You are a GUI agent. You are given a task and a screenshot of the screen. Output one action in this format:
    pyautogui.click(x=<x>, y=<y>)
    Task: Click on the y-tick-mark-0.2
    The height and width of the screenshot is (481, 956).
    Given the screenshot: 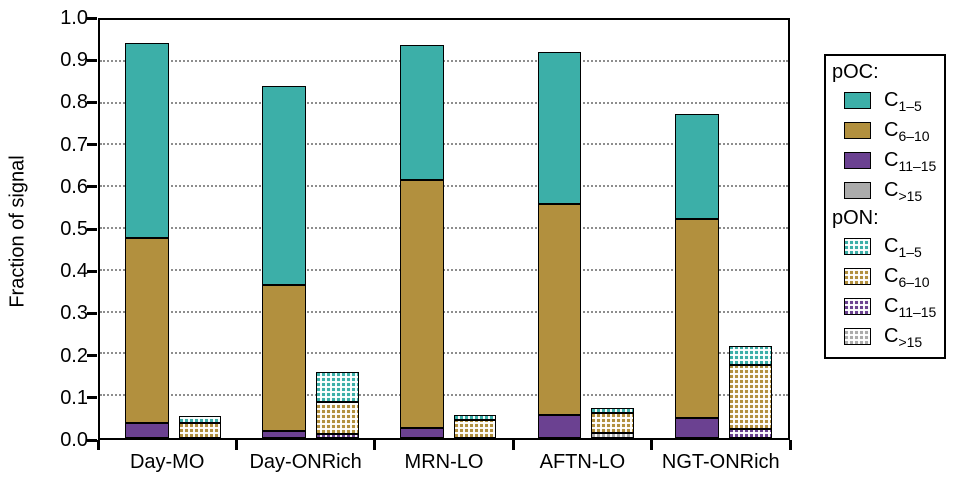 What is the action you would take?
    pyautogui.click(x=92, y=356)
    